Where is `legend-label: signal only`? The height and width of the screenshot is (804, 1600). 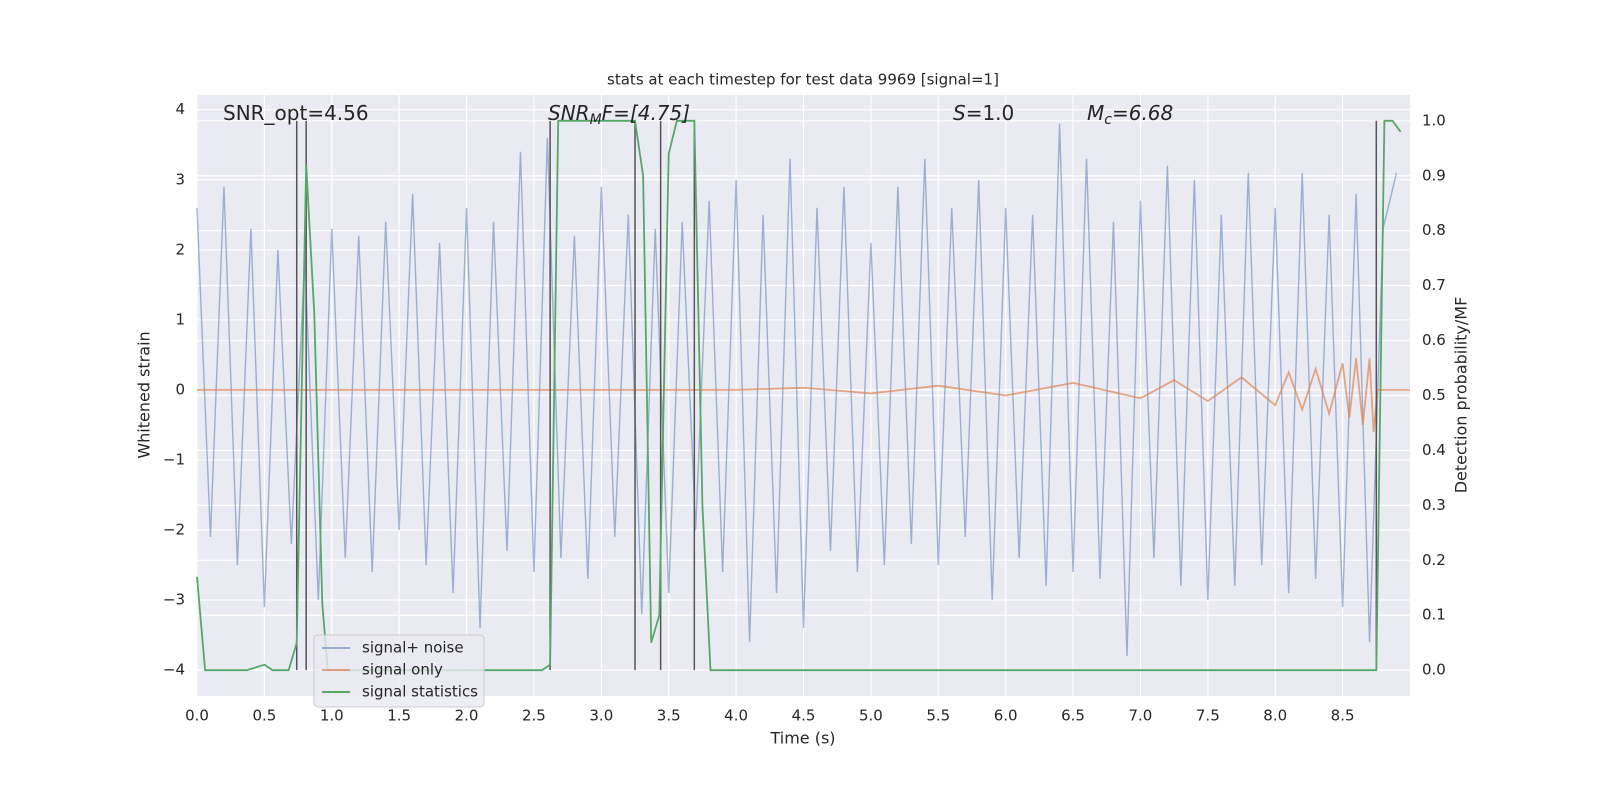
legend-label: signal only is located at coordinates (402, 670).